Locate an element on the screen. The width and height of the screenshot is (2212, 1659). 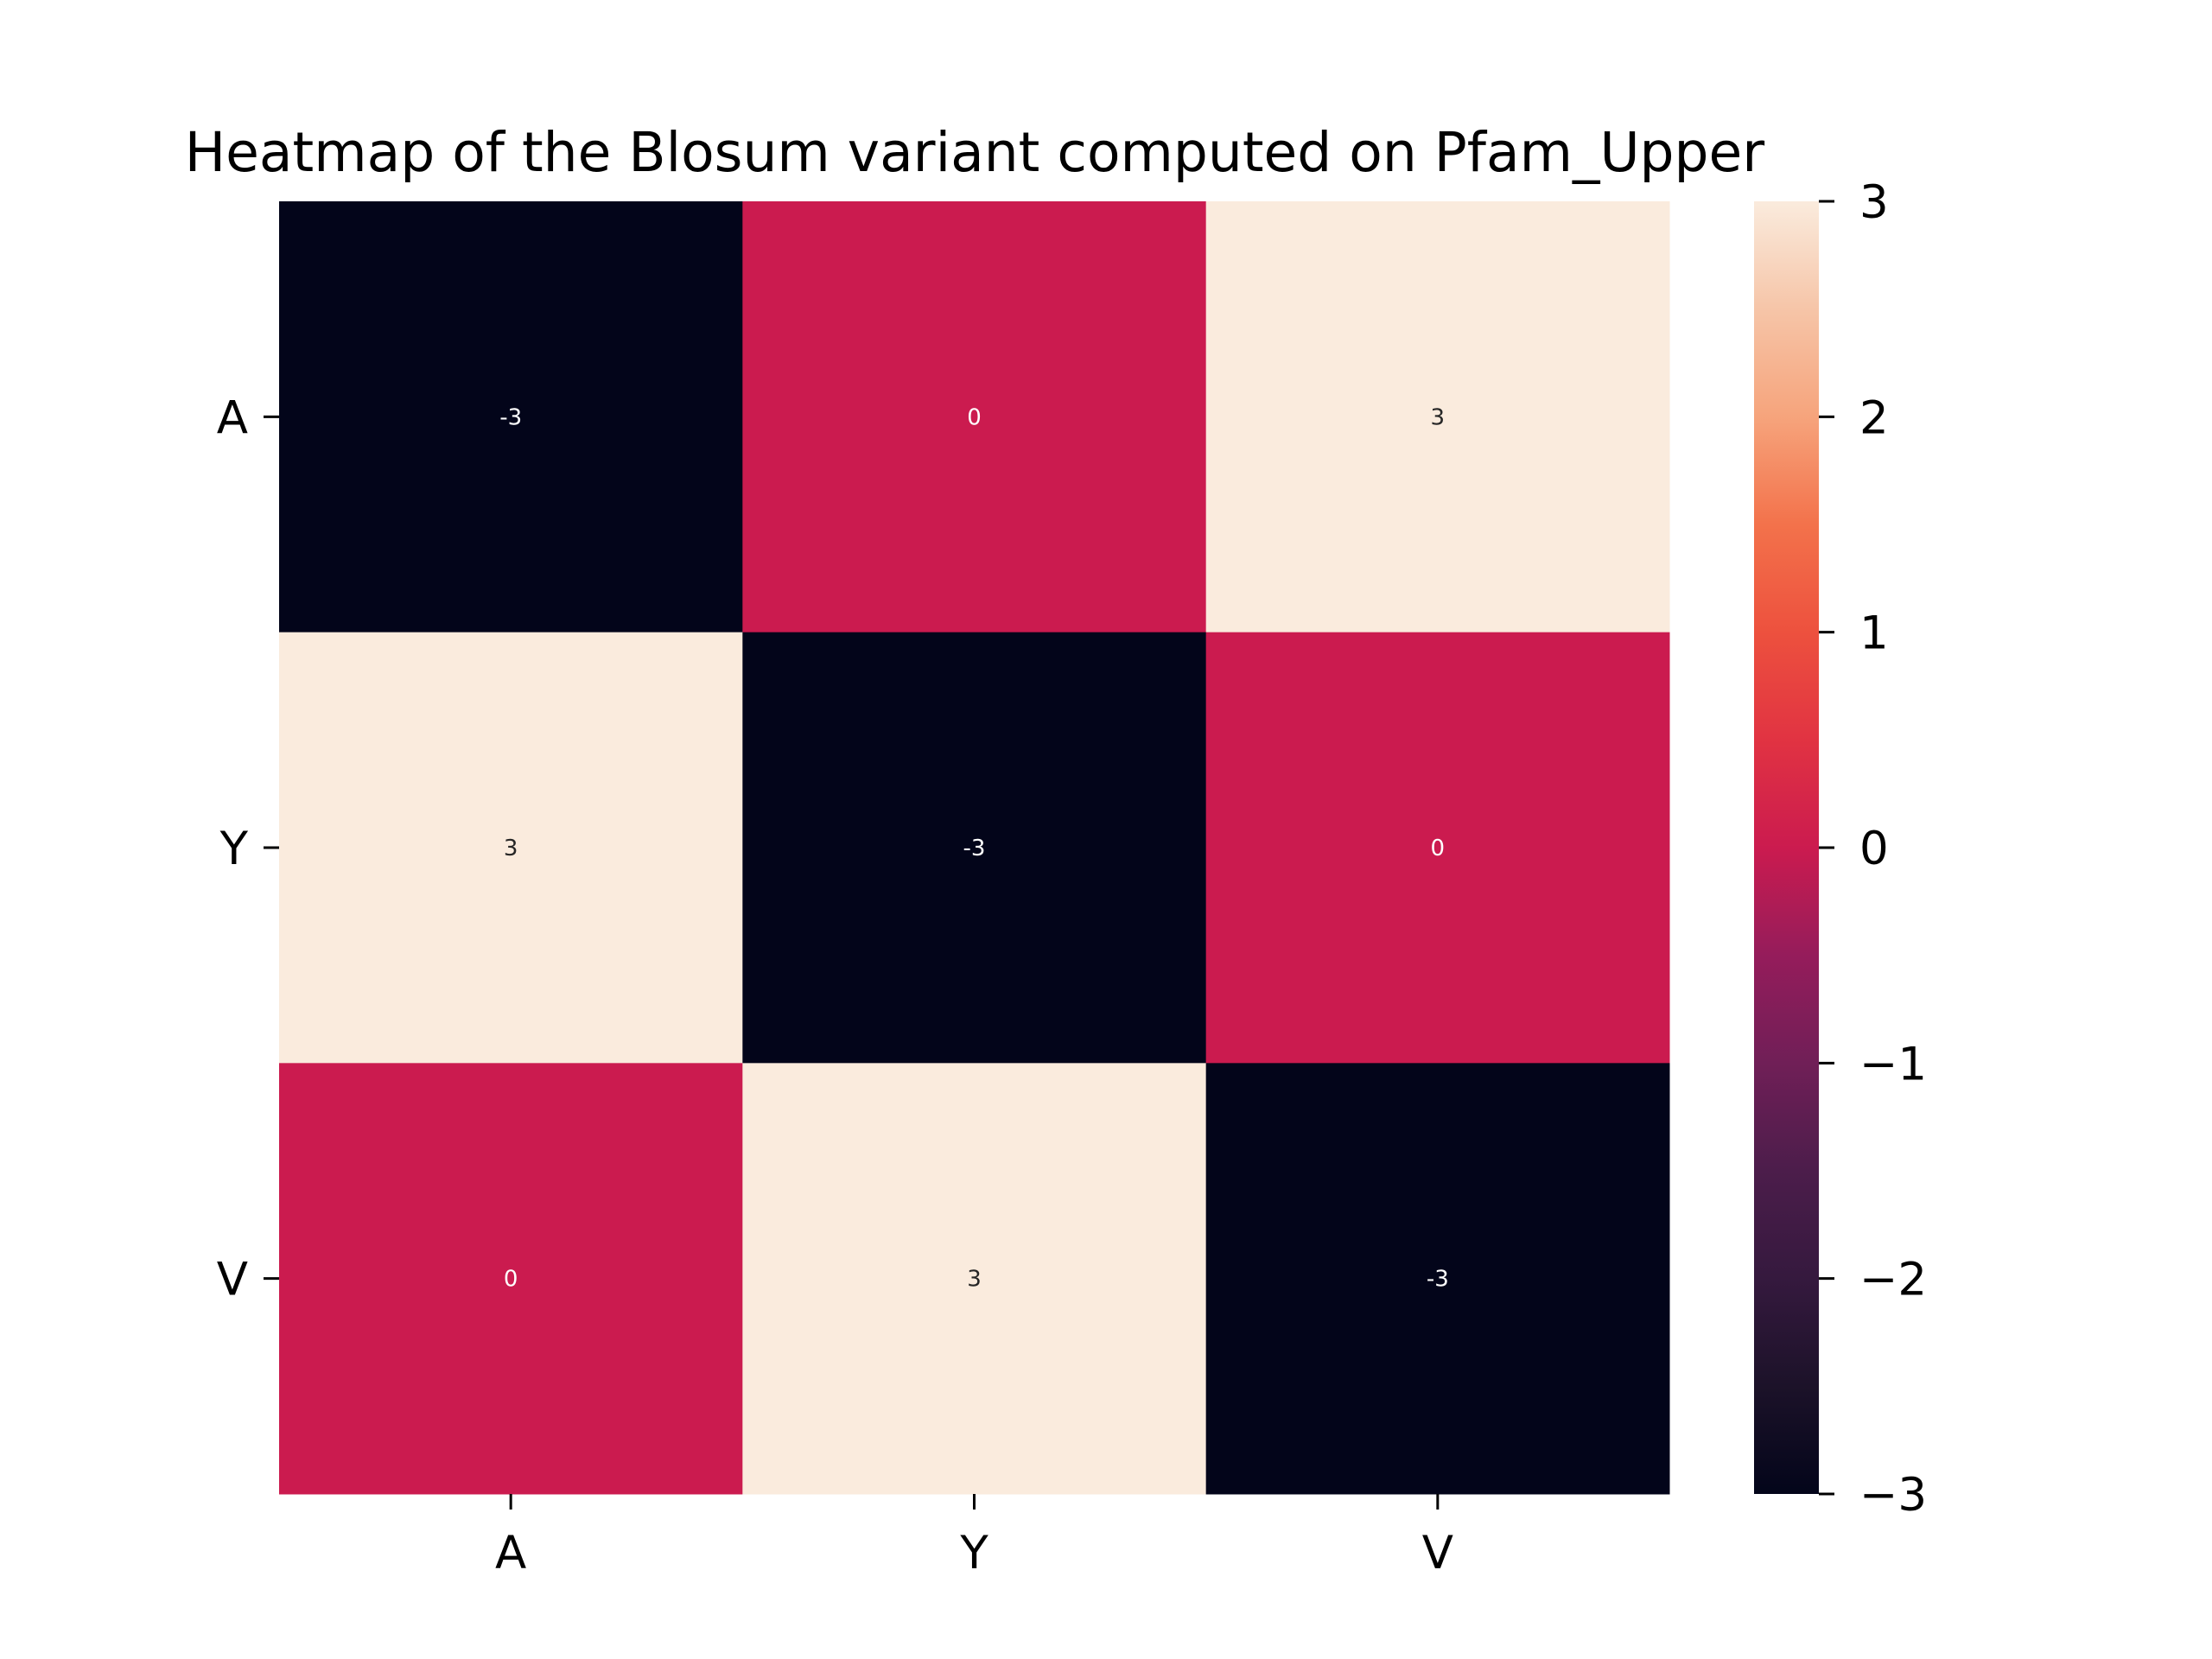
cell-label-V-V: -3 is located at coordinates (1438, 1280).